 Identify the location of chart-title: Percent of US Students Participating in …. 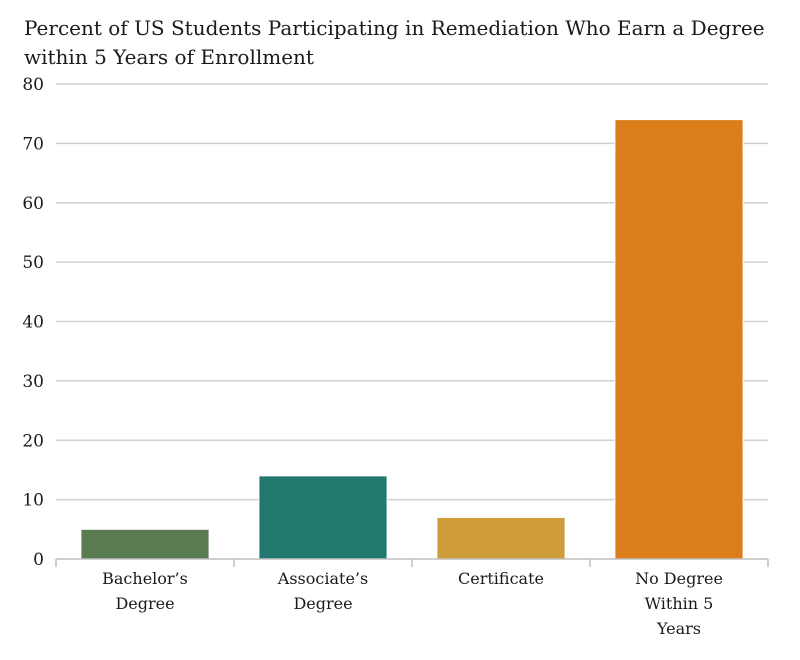
(394, 42).